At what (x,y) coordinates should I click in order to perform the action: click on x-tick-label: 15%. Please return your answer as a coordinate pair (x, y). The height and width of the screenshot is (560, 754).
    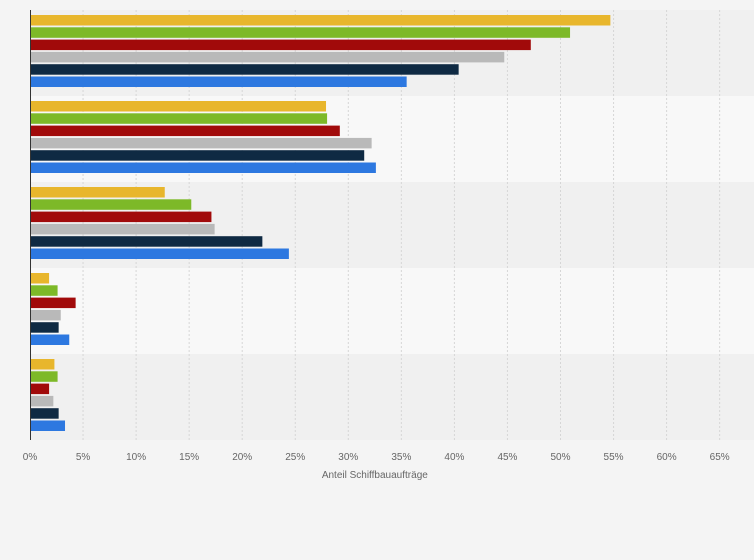
    Looking at the image, I should click on (189, 457).